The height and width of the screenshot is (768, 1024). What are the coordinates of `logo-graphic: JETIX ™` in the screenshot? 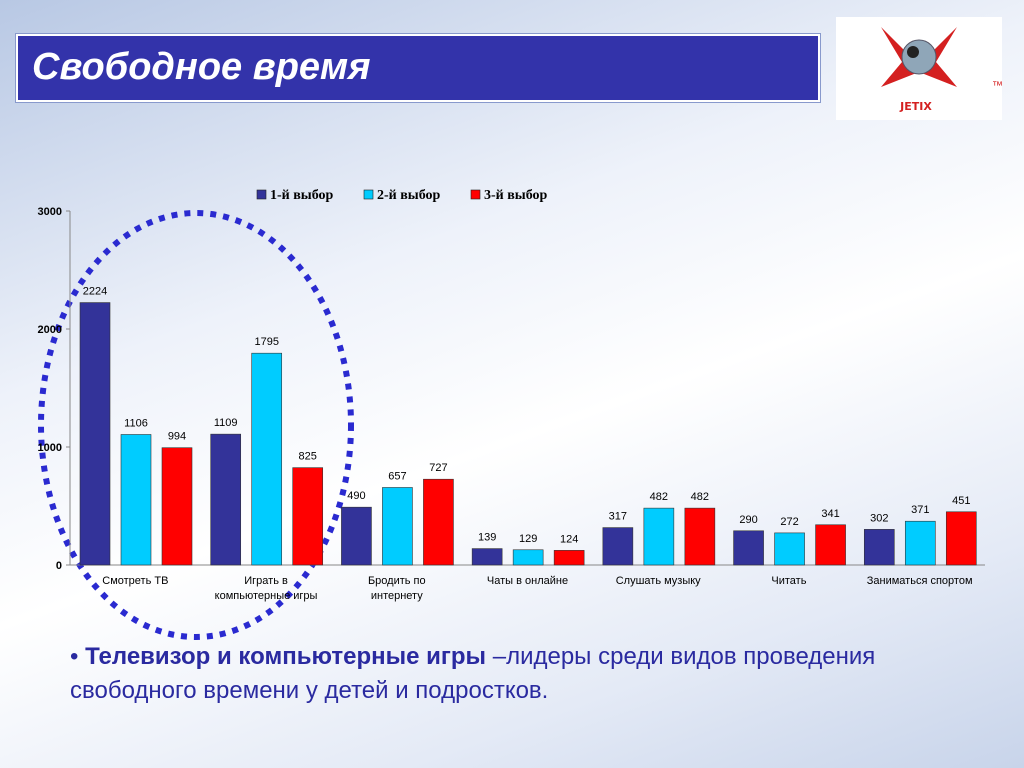 It's located at (942, 70).